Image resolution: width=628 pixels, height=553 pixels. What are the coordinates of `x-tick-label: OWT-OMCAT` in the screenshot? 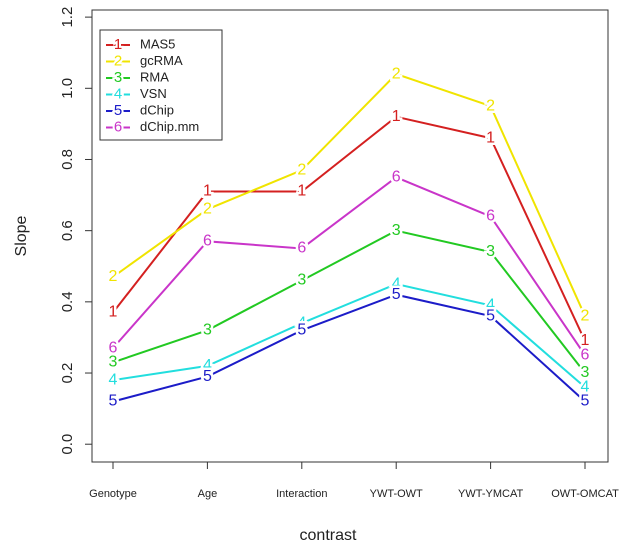 It's located at (585, 494).